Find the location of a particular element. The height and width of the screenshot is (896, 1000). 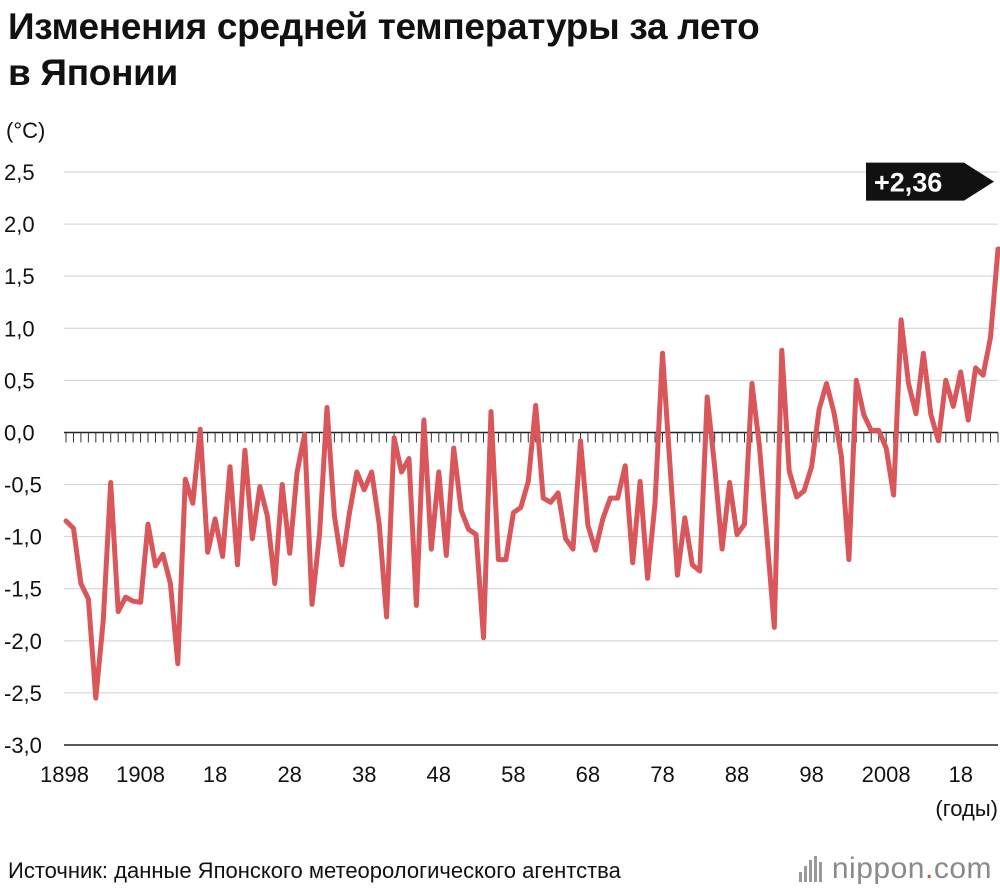

latest-value-badge: +2,36 is located at coordinates (930, 181).